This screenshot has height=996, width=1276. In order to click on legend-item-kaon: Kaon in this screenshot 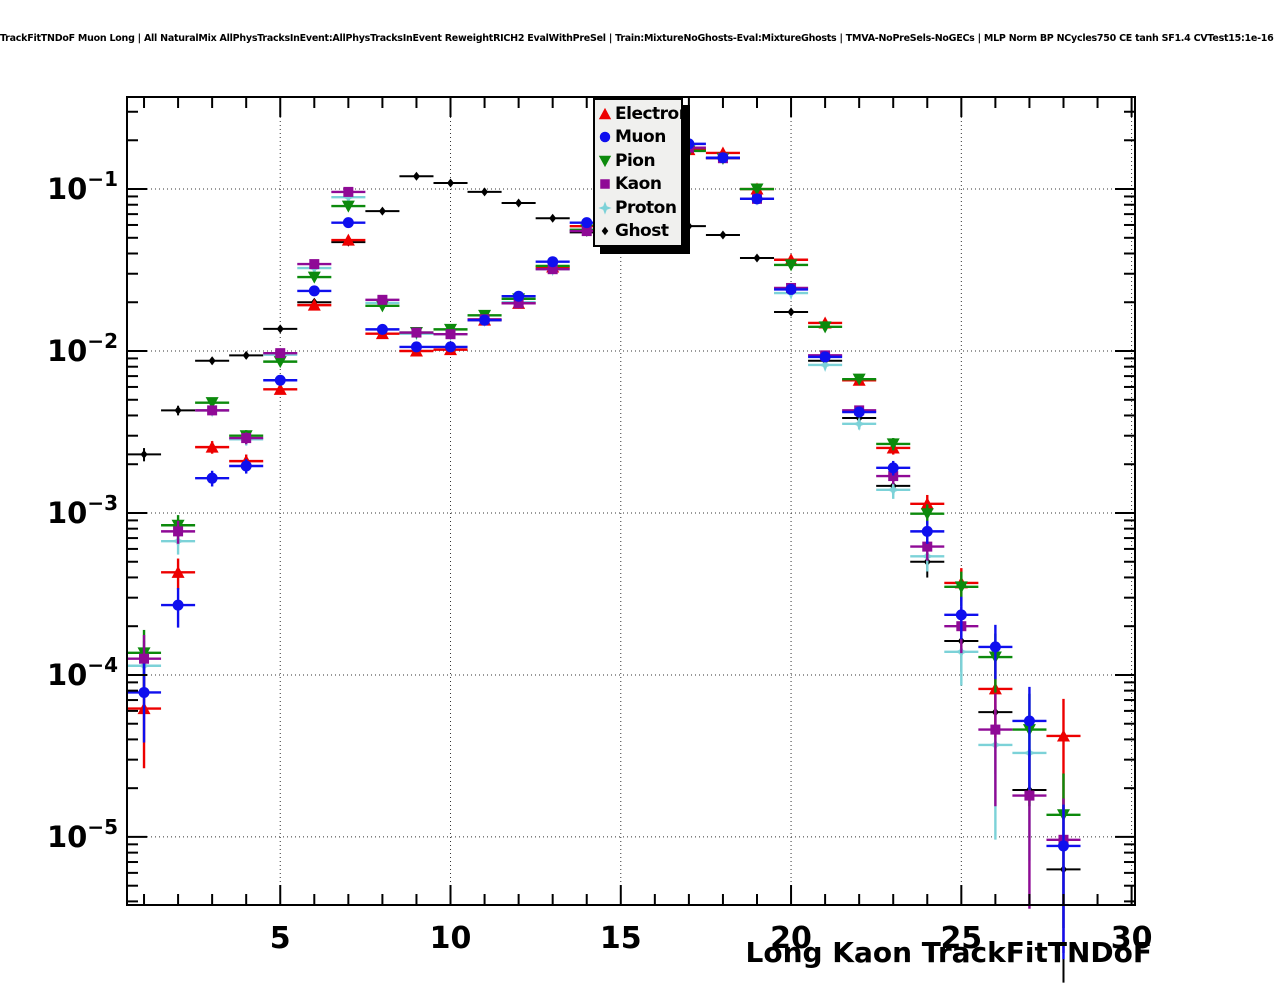, I will do `click(639, 184)`.